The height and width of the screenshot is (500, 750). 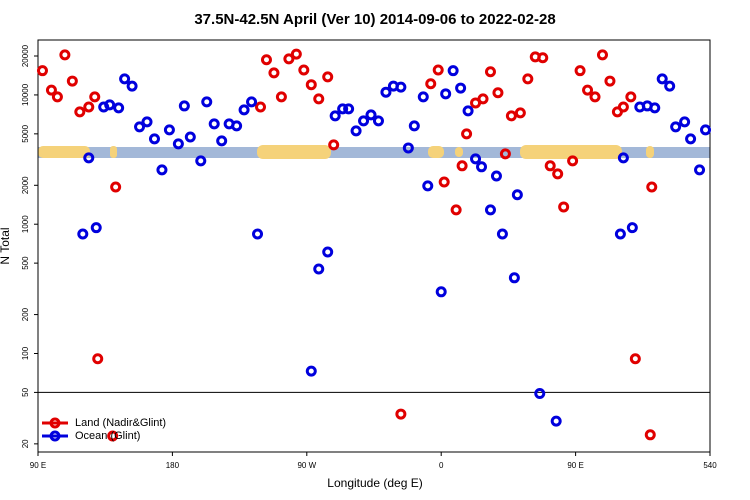 What do you see at coordinates (441, 465) in the screenshot?
I see `x-tick-label: 0` at bounding box center [441, 465].